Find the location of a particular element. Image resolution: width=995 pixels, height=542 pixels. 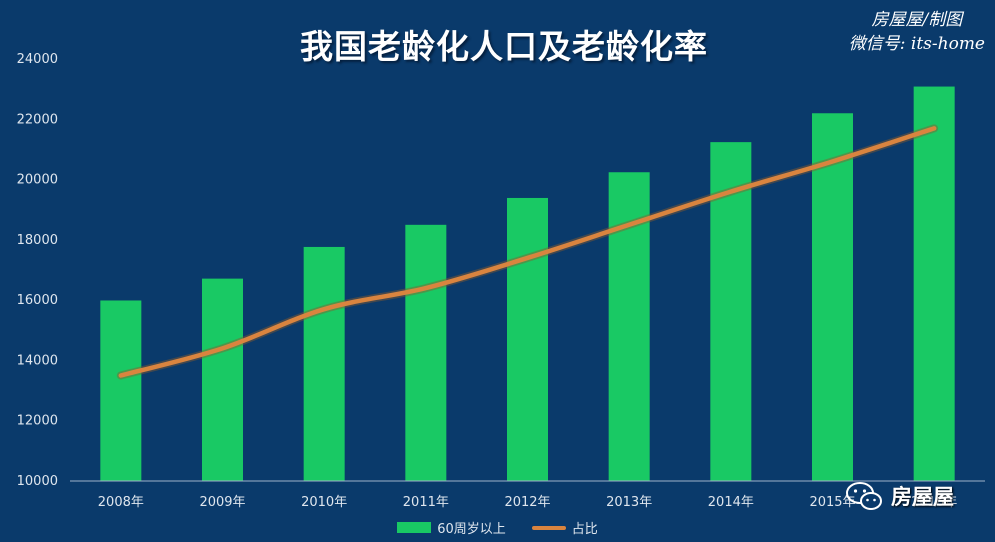

watermark: 房屋屋 is located at coordinates (899, 496).